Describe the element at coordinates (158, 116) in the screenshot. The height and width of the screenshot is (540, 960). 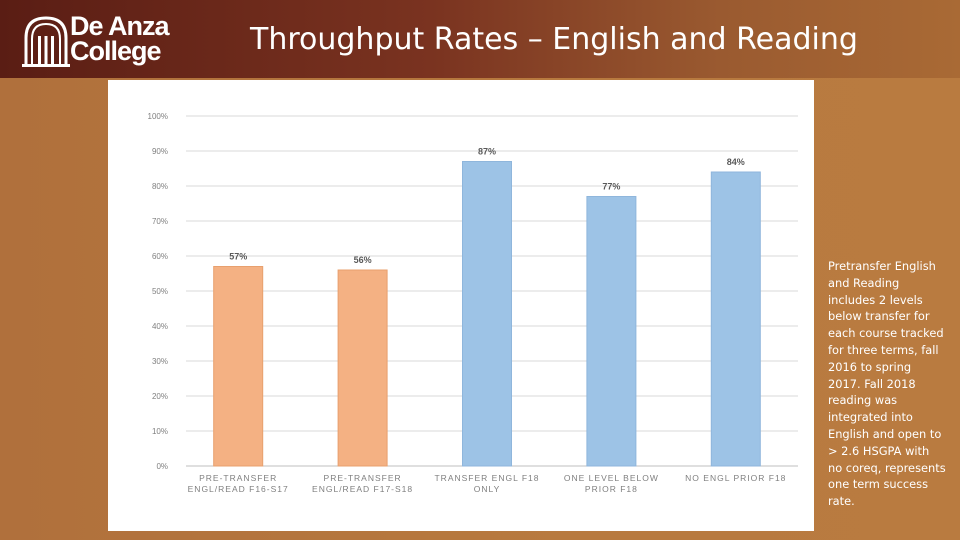
I see `y-tick-label: 100%` at that location.